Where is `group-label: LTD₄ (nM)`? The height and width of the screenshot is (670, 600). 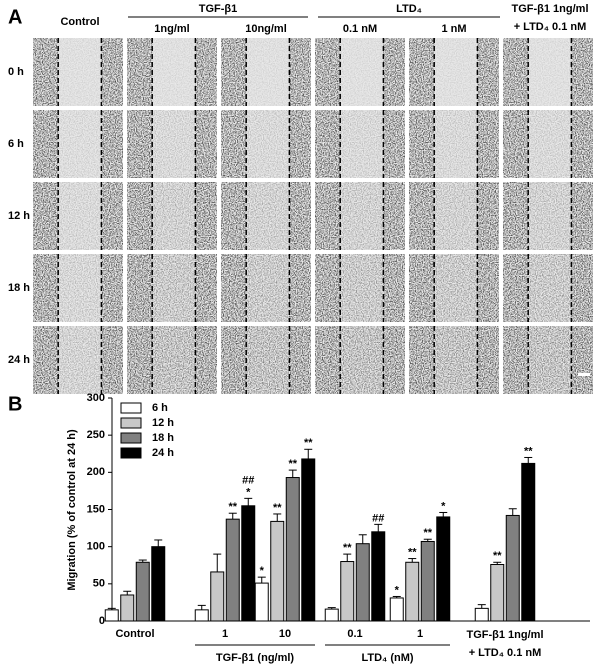 group-label: LTD₄ (nM) is located at coordinates (387, 658).